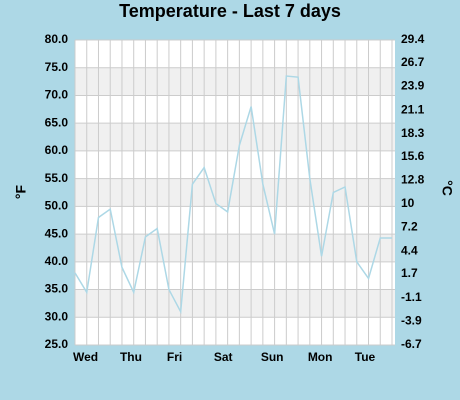  Describe the element at coordinates (21, 191) in the screenshot. I see `y-axis-label: °F` at that location.